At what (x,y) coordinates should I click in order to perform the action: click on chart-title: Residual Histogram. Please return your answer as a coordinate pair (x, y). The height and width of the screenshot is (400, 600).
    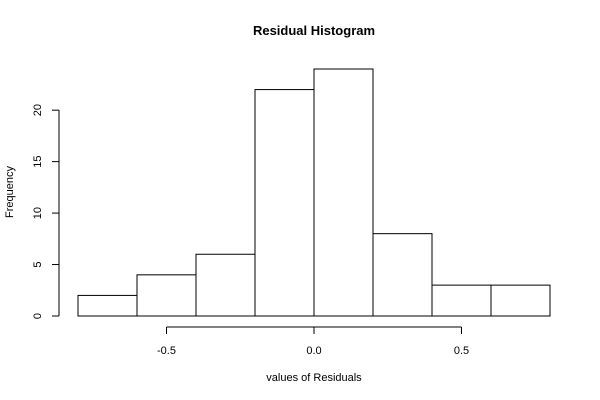
    Looking at the image, I should click on (314, 30).